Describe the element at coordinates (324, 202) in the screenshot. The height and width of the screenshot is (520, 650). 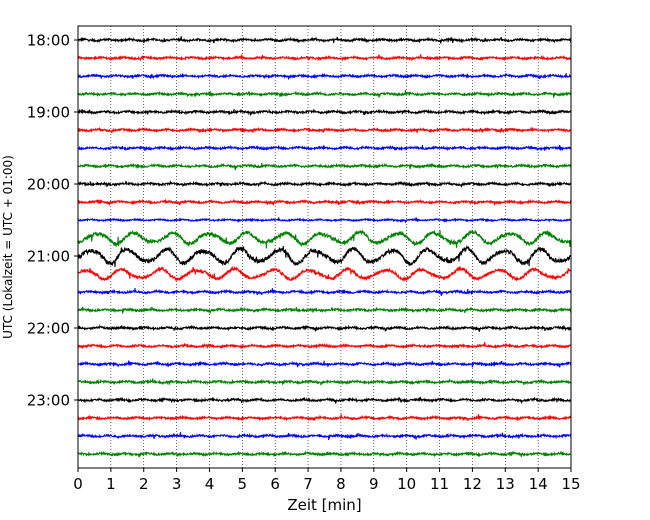
I see `seismogram-trace-2000` at that location.